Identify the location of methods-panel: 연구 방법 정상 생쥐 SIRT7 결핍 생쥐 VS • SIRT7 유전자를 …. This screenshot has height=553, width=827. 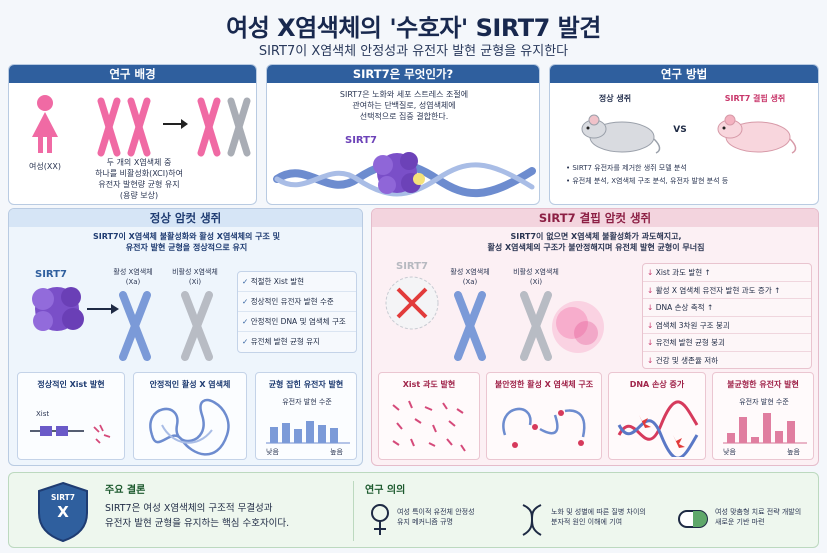
(684, 134).